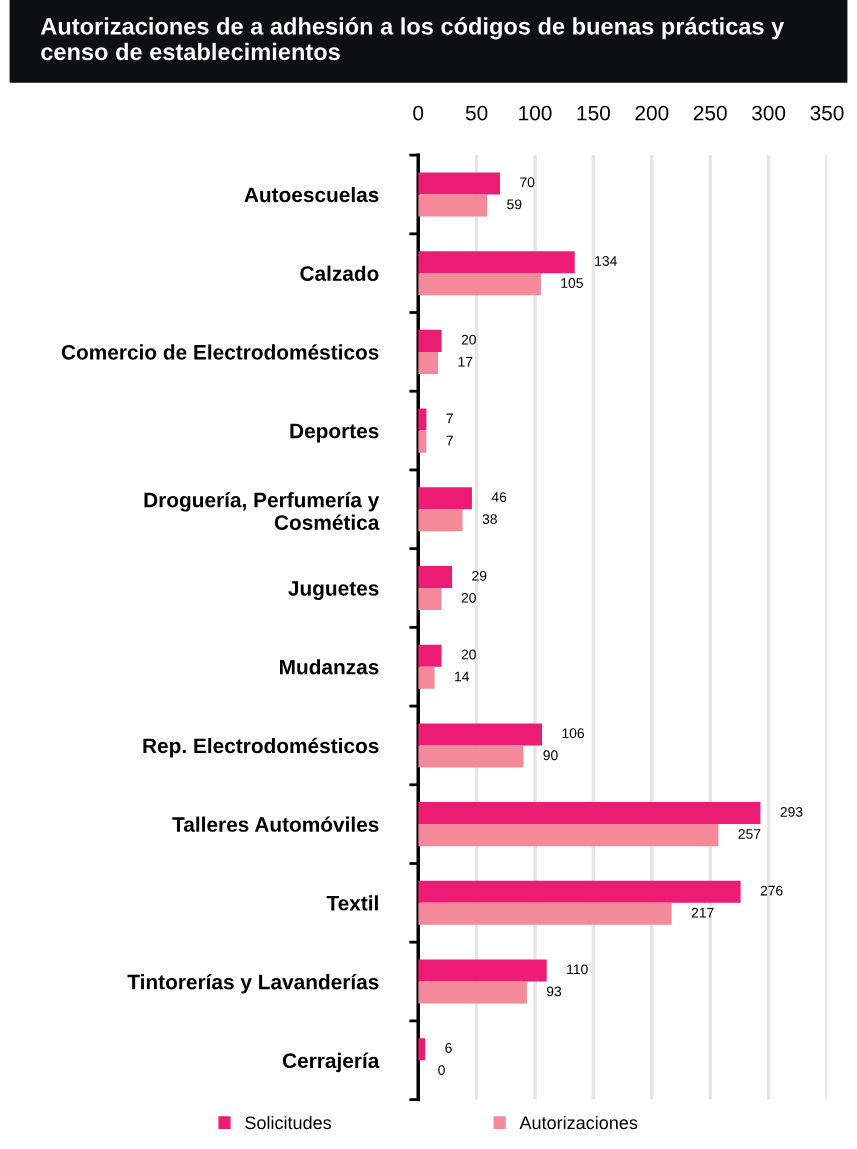 This screenshot has height=1149, width=857. What do you see at coordinates (412, 39) in the screenshot?
I see `chart-title: Autorizaciones de a adhesión a los códigos de buenas prácticas y censo de establecimientos` at bounding box center [412, 39].